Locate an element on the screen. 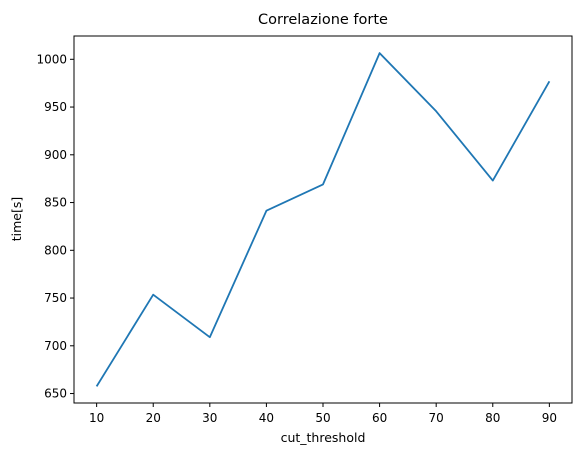 The width and height of the screenshot is (580, 455). x-ticks: 10 20 30 40 50 60 70 80 90 is located at coordinates (323, 414).